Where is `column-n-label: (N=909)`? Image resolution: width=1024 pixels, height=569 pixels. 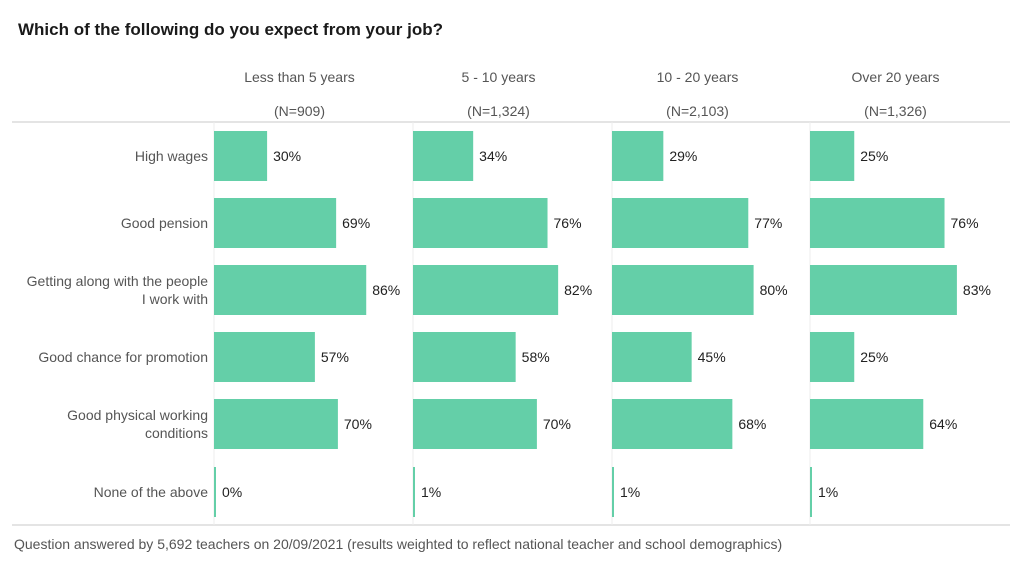
column-n-label: (N=909) is located at coordinates (299, 111).